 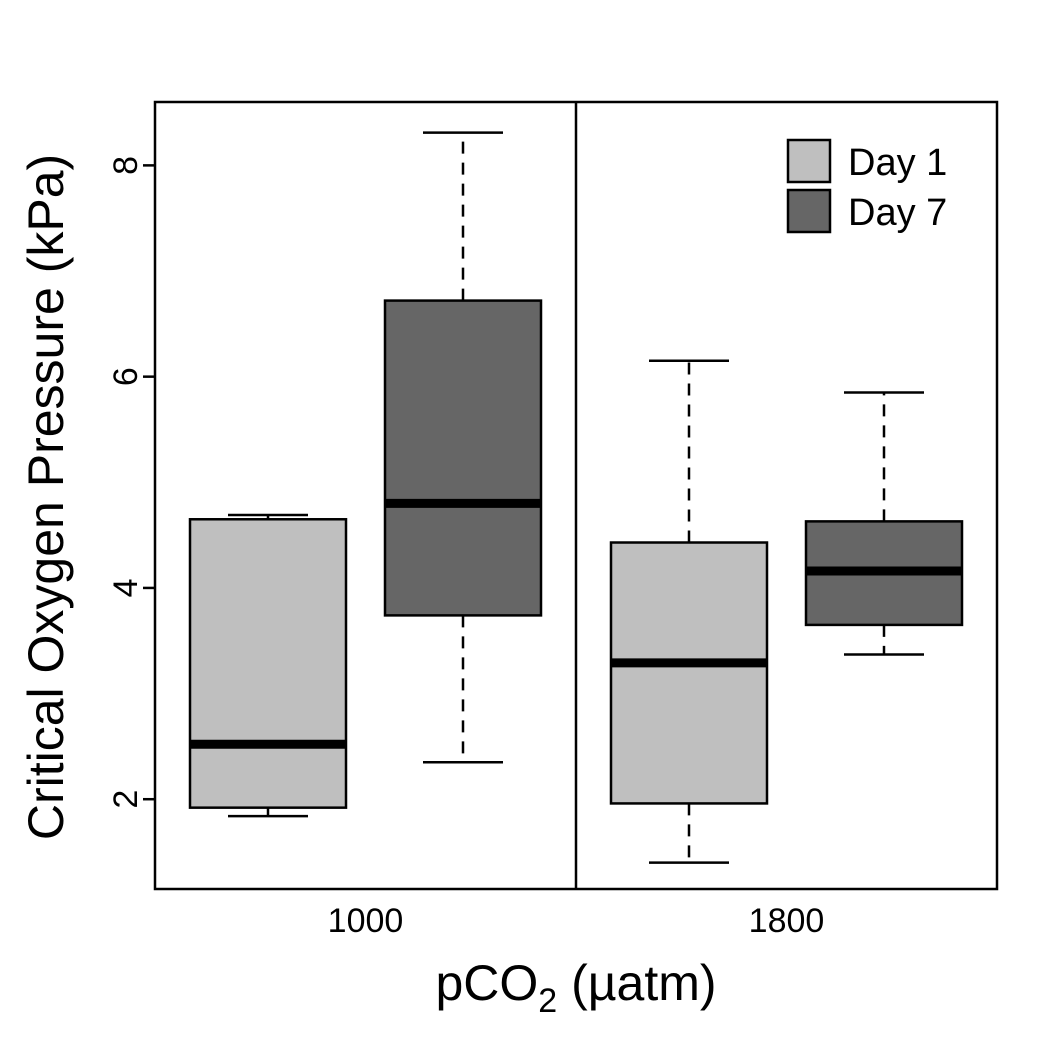 What do you see at coordinates (866, 186) in the screenshot?
I see `legend: Day 1 Day 7` at bounding box center [866, 186].